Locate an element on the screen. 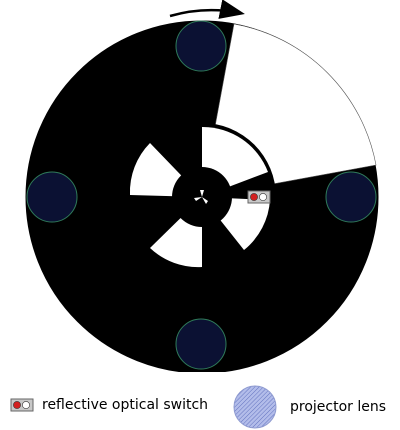  projector-lens-left is located at coordinates (52, 197).